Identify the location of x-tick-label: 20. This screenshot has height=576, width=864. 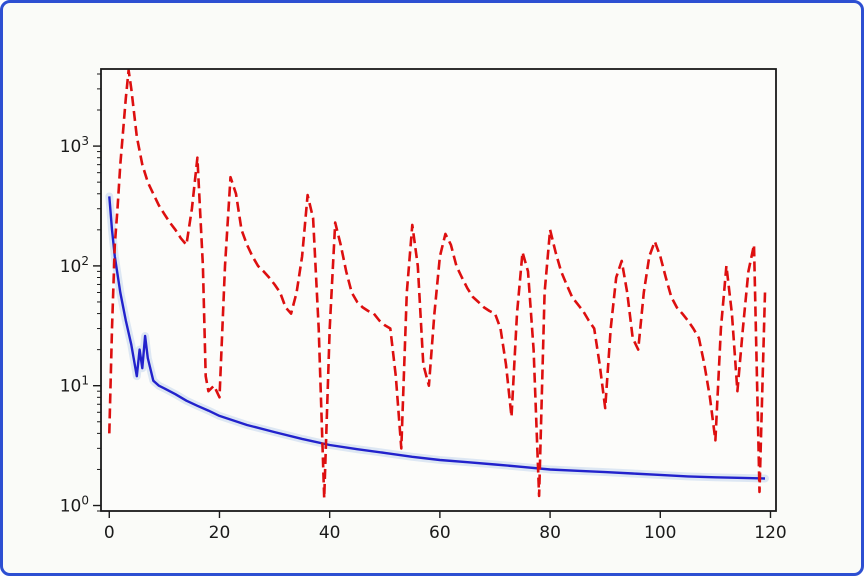
(220, 533).